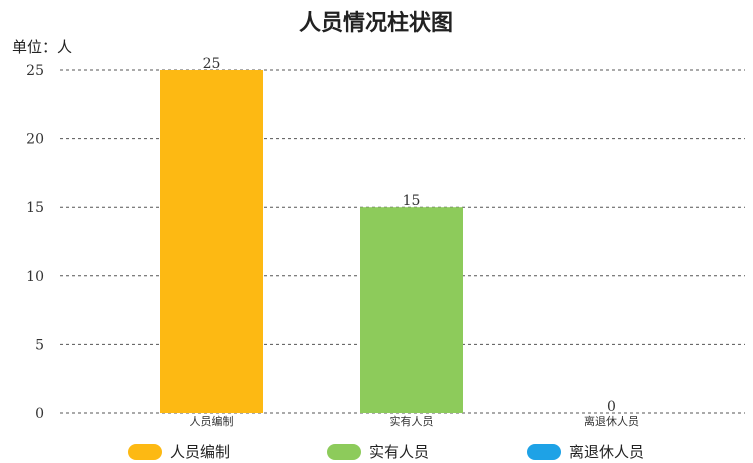 The image size is (753, 463). I want to click on y-tick-label-0: 0, so click(39, 414).